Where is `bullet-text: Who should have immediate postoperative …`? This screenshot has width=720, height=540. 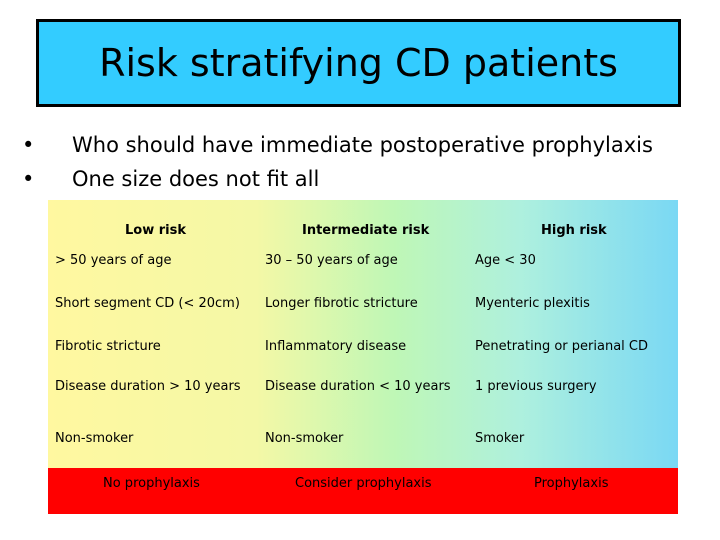
bullet-text: Who should have immediate postoperative … is located at coordinates (362, 145).